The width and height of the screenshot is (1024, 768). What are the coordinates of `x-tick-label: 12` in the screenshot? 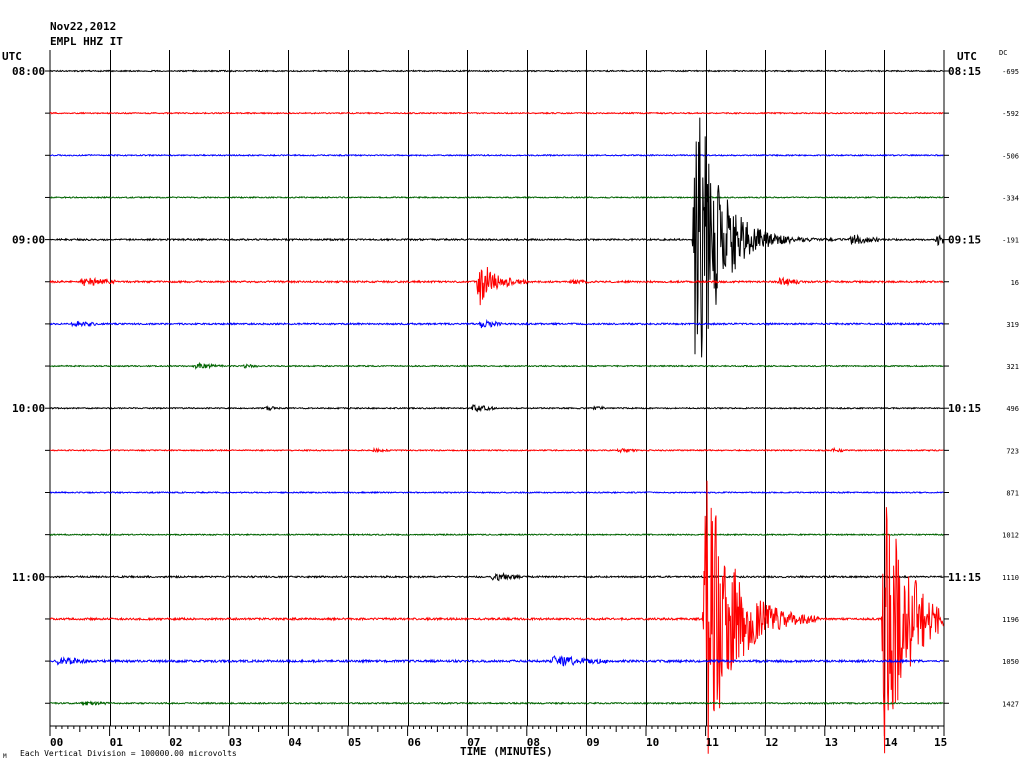 It's located at (771, 742).